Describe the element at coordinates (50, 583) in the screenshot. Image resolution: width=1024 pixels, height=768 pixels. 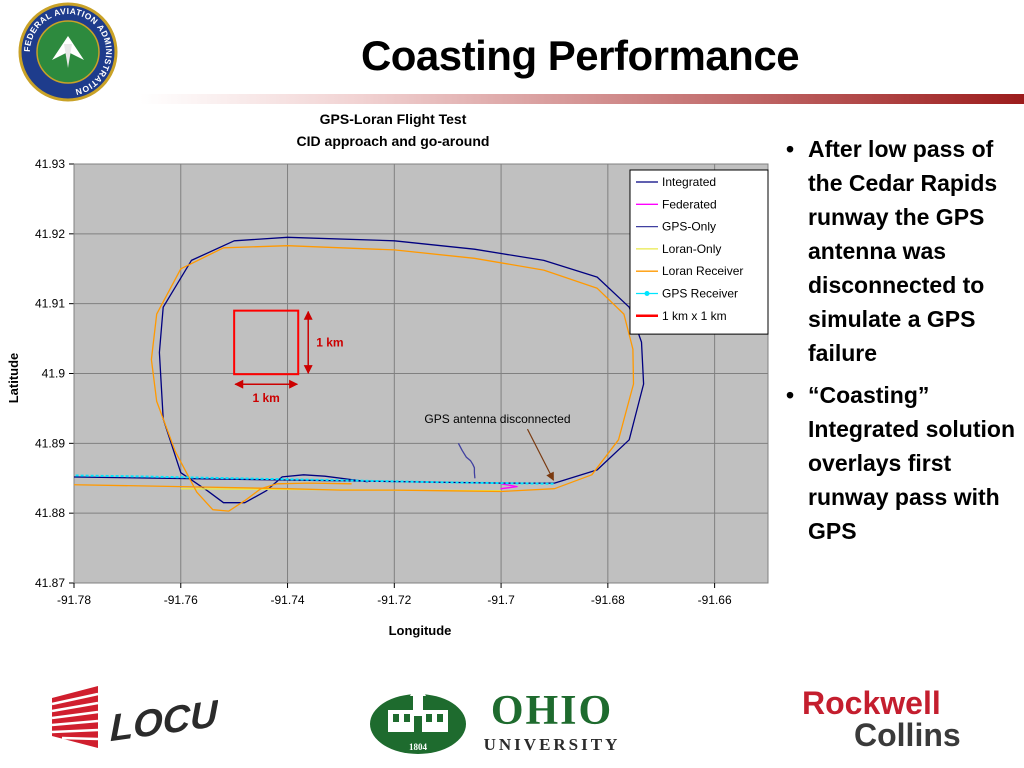
I see `y-tick-label: 41.87` at that location.